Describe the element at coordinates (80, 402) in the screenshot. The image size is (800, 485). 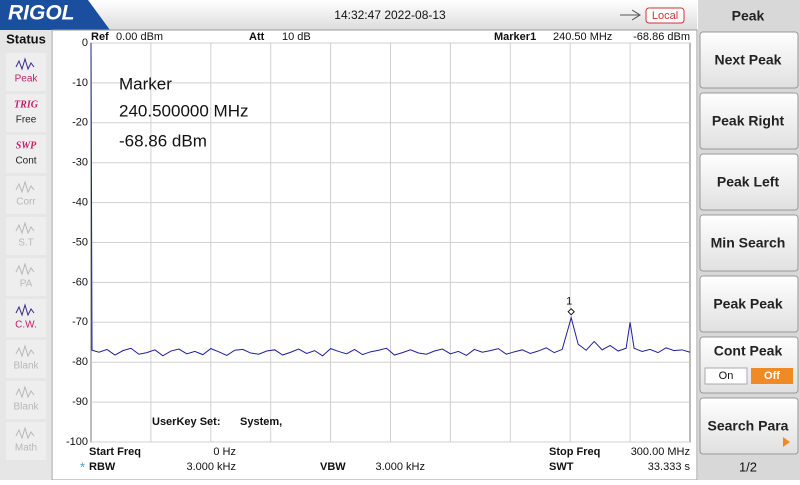
I see `y-tick-label: -90` at that location.